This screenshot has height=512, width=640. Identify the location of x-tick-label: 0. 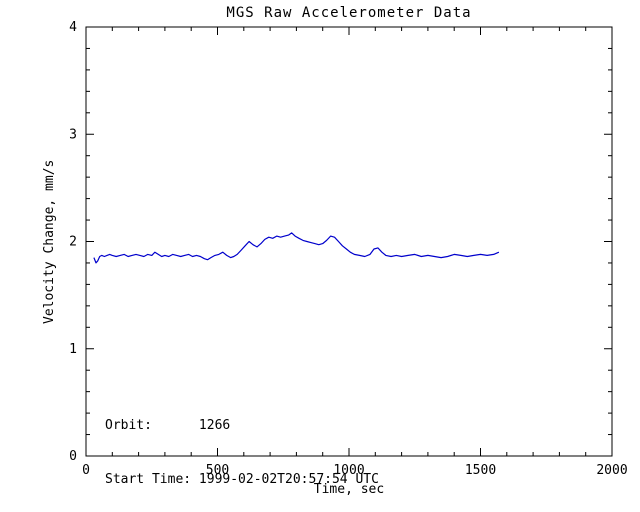
(86, 470).